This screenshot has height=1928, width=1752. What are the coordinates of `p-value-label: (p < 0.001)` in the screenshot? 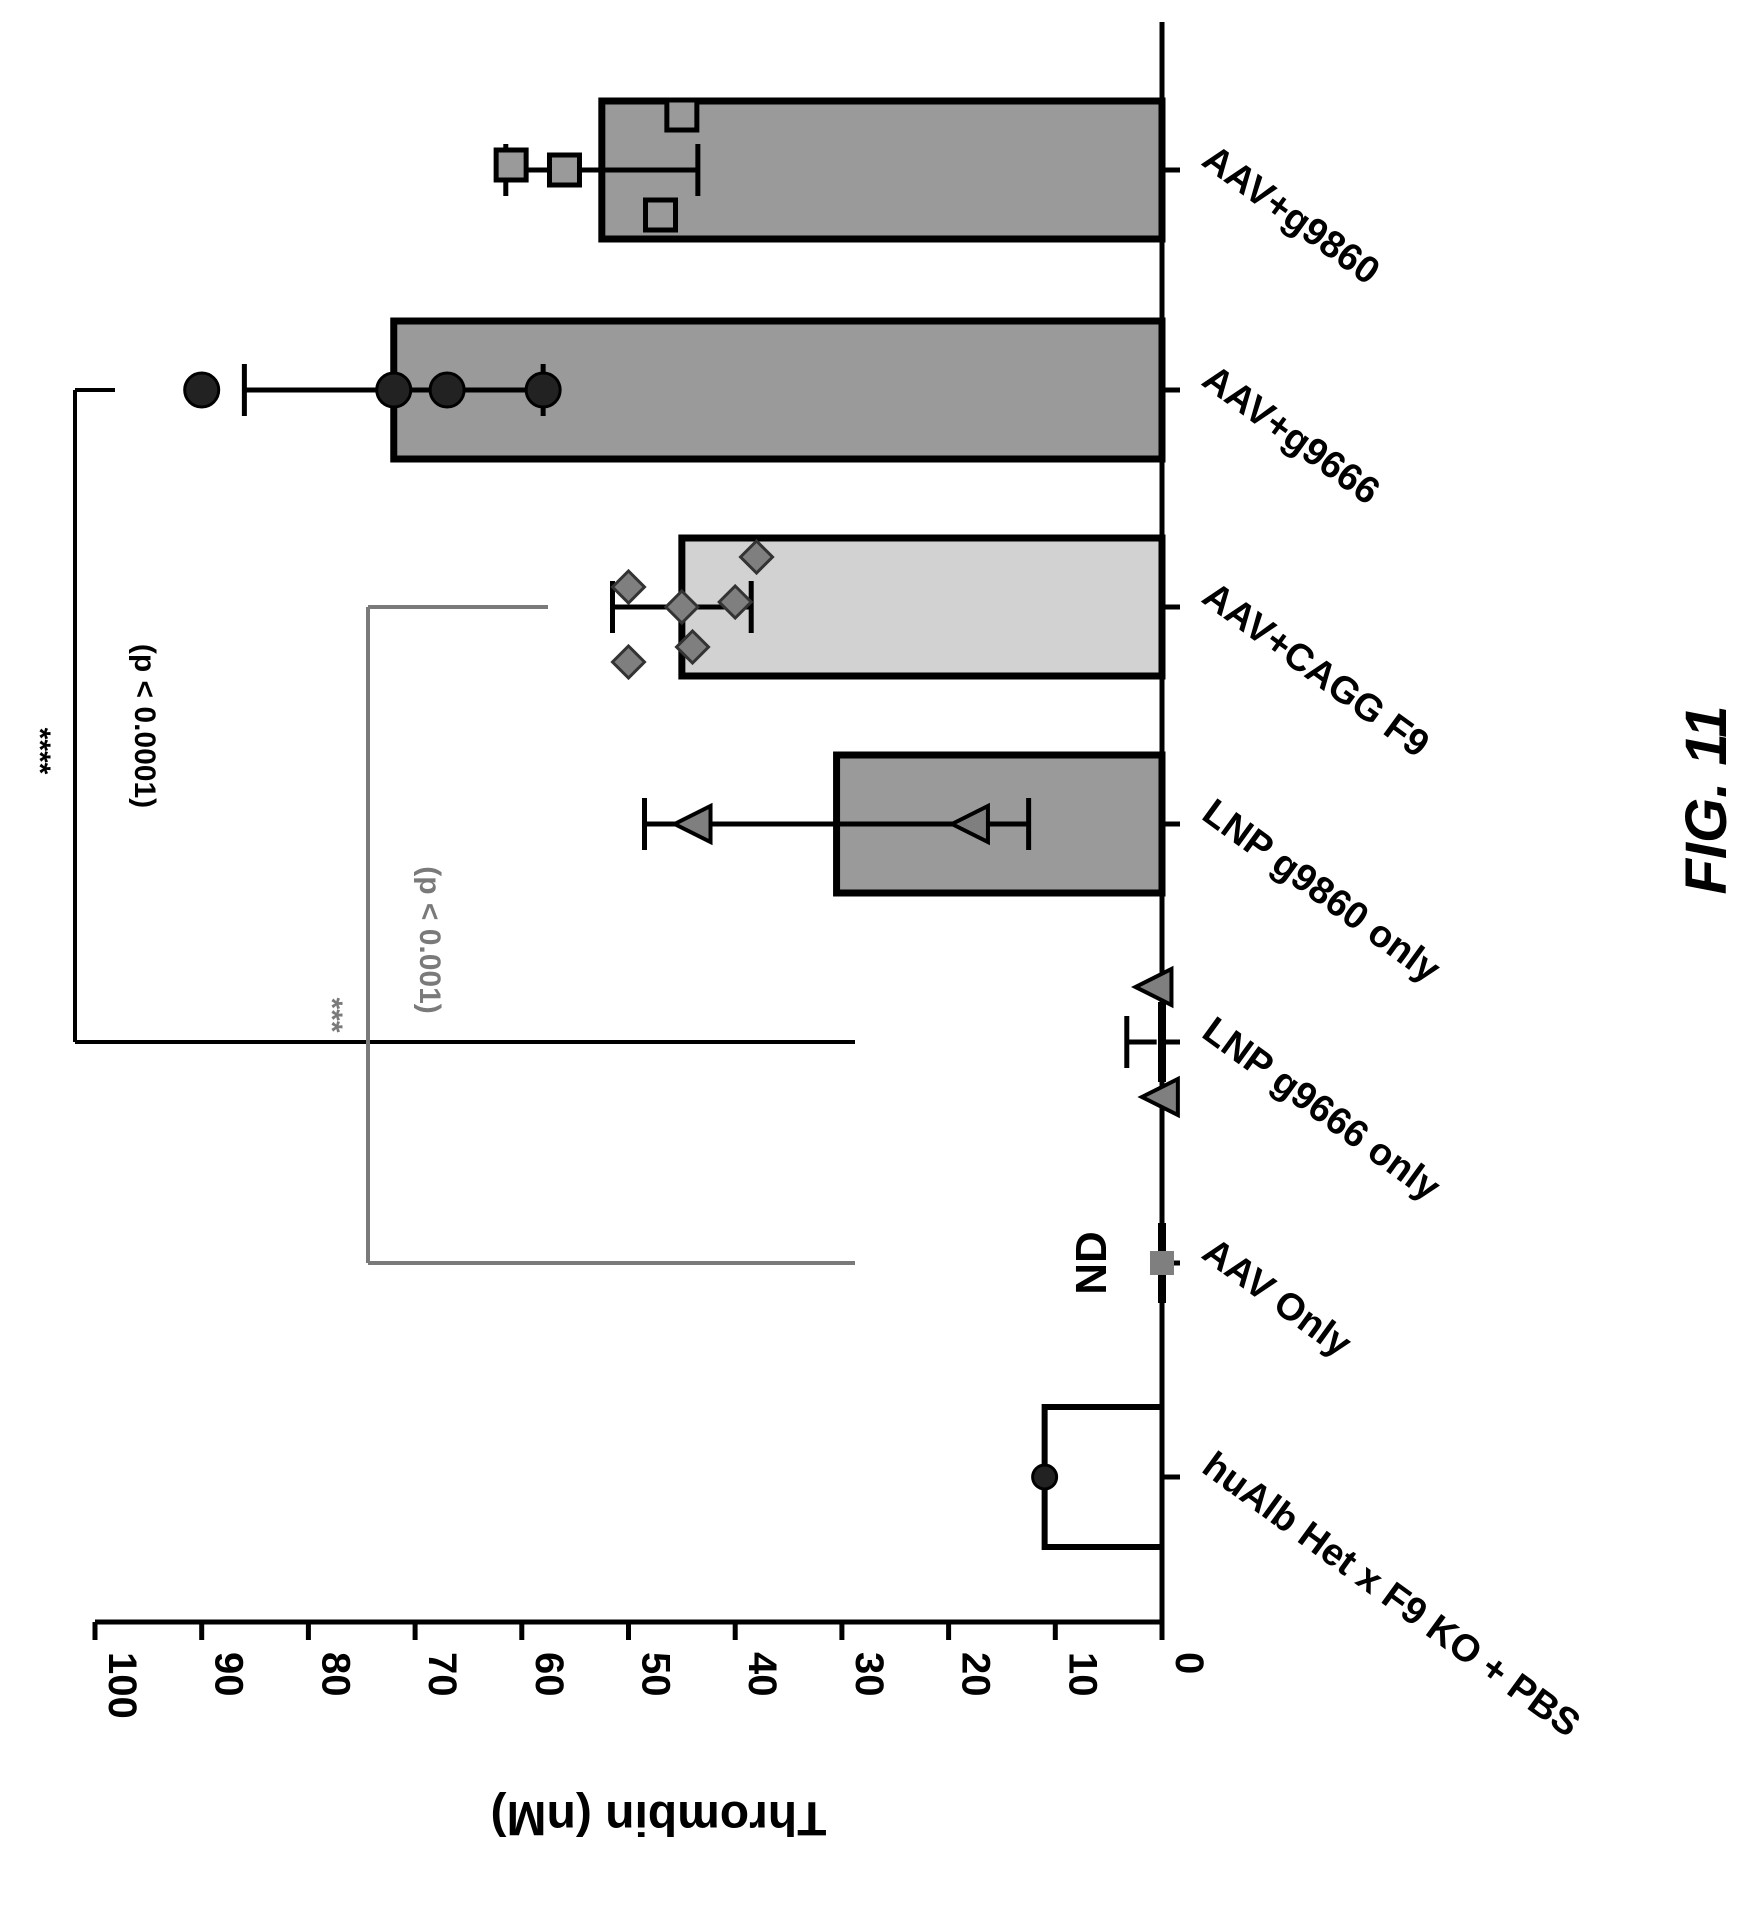 It's located at (429, 940).